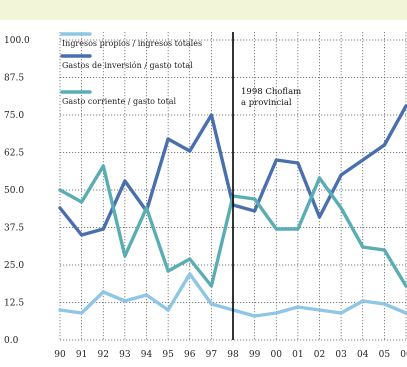 Image resolution: width=407 pixels, height=367 pixels. What do you see at coordinates (363, 355) in the screenshot?
I see `x-tick-label: 04` at bounding box center [363, 355].